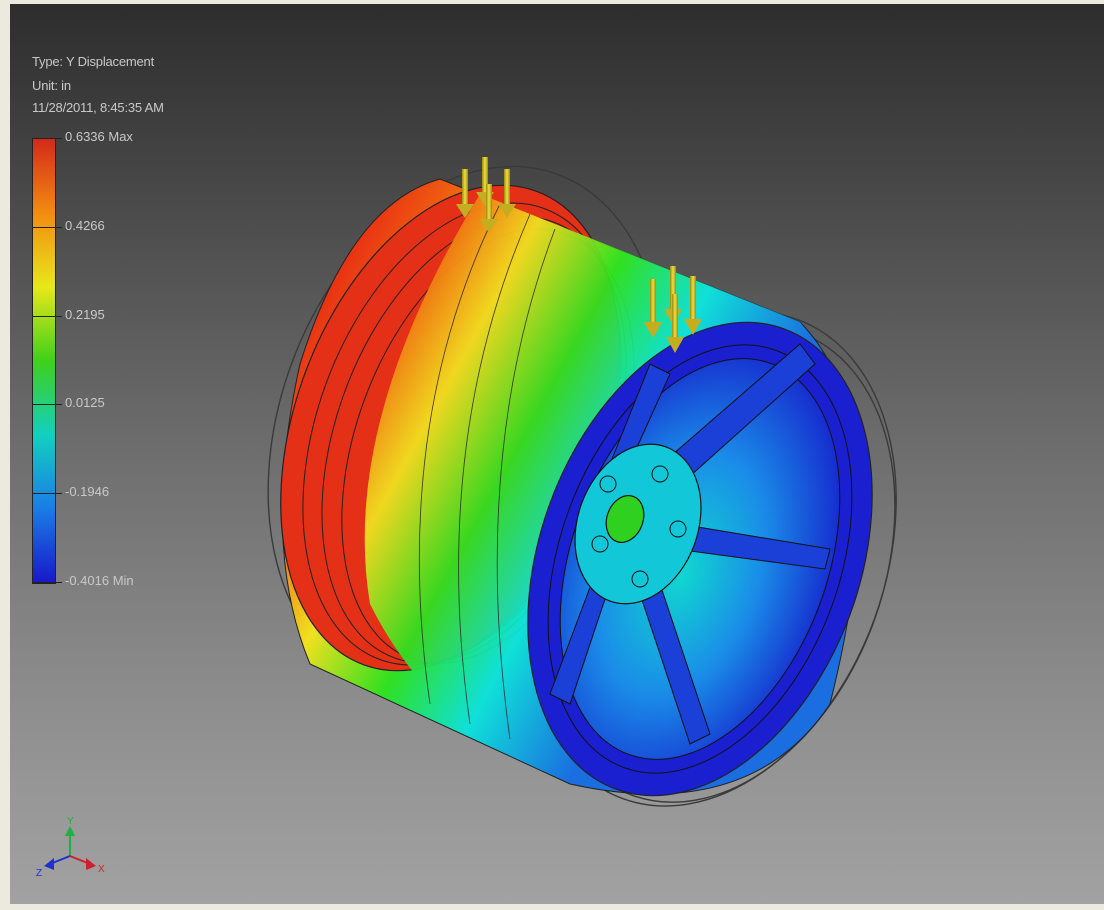 This screenshot has height=910, width=1104. Describe the element at coordinates (99, 580) in the screenshot. I see `legend-tick-label: -0.4016 Min` at that location.